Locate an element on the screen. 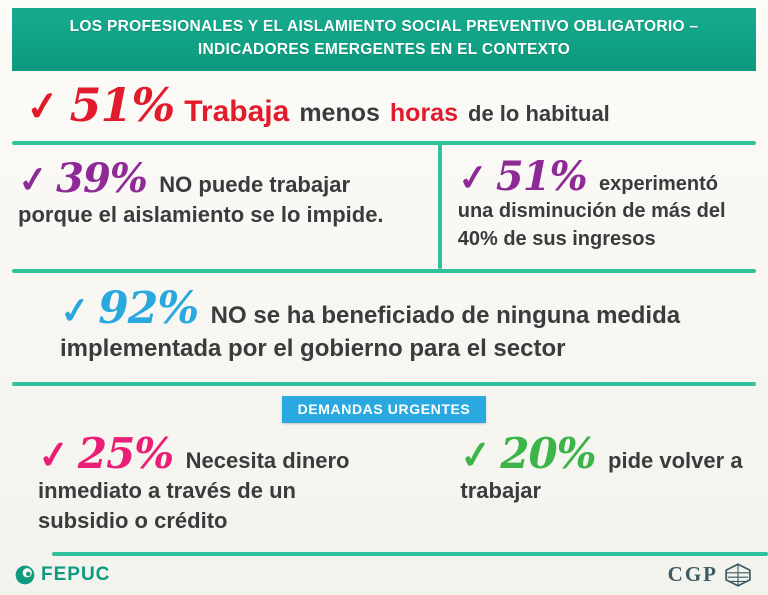 This screenshot has height=595, width=768. cgp-logo: CGP is located at coordinates (710, 574).